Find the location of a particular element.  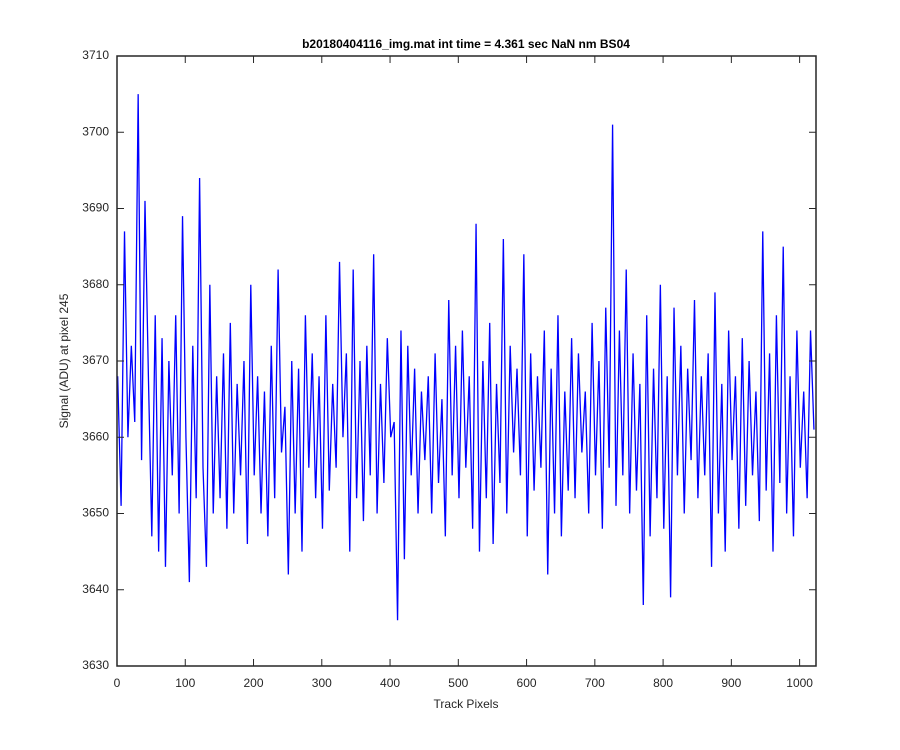

x-tick-label: 600 is located at coordinates (527, 683).